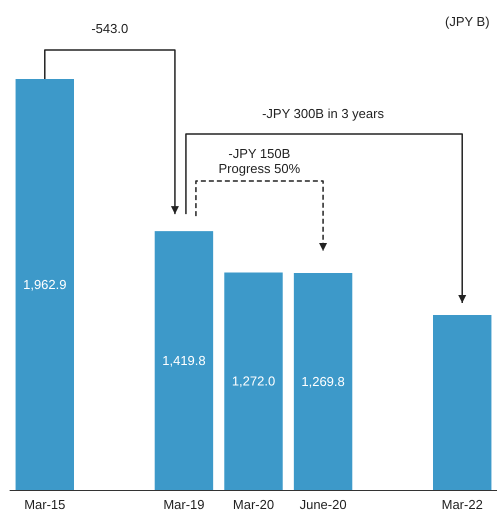 The height and width of the screenshot is (515, 497). I want to click on annotation: -JPY 150B Progress 50%, so click(259, 161).